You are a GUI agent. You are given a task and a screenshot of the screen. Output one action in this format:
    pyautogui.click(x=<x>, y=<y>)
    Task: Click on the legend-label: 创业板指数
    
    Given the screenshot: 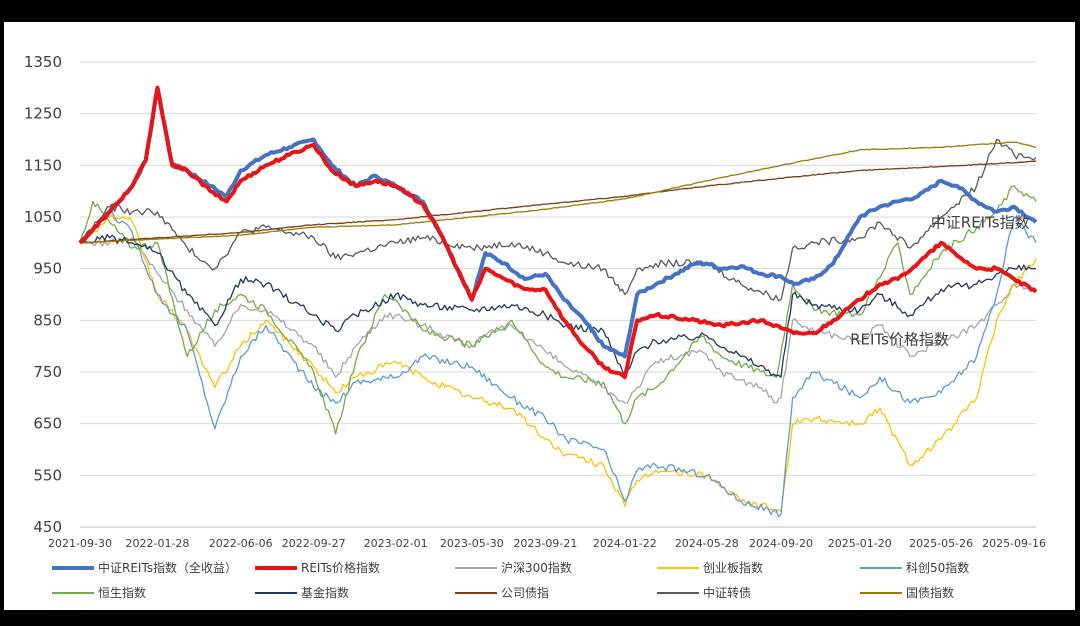 What is the action you would take?
    pyautogui.click(x=733, y=567)
    